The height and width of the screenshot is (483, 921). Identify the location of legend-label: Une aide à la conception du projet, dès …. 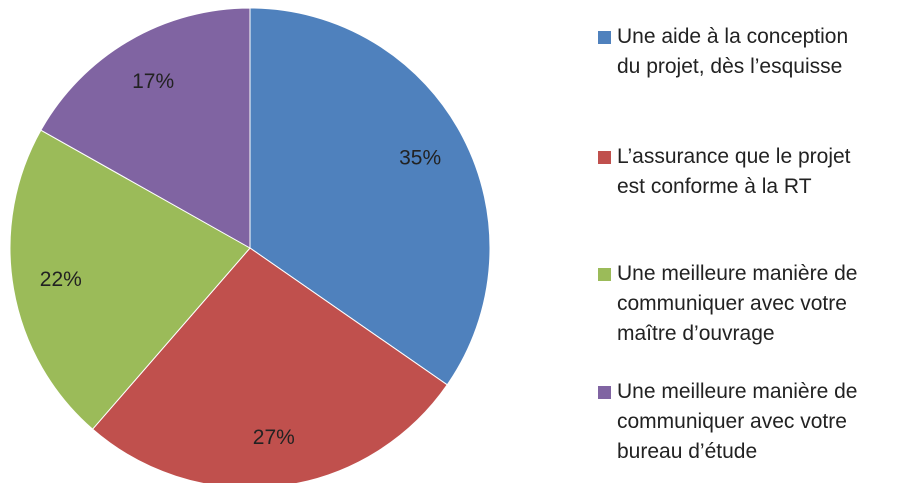
(733, 51).